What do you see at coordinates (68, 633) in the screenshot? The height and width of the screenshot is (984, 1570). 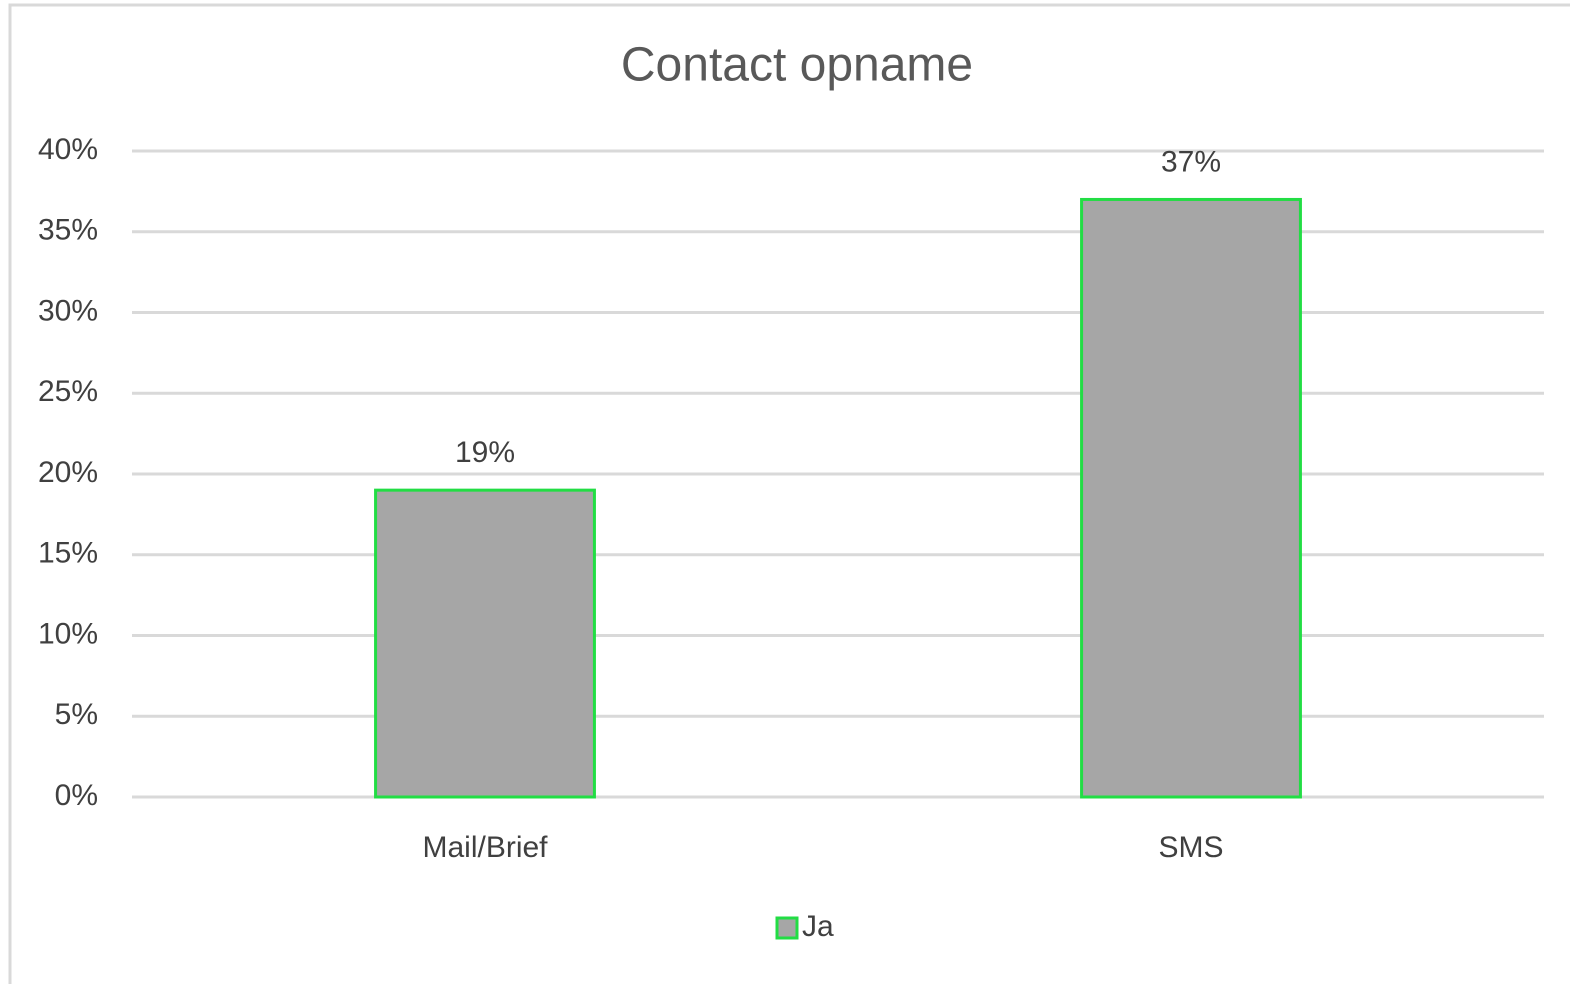 I see `y-tick-label: 10%` at bounding box center [68, 633].